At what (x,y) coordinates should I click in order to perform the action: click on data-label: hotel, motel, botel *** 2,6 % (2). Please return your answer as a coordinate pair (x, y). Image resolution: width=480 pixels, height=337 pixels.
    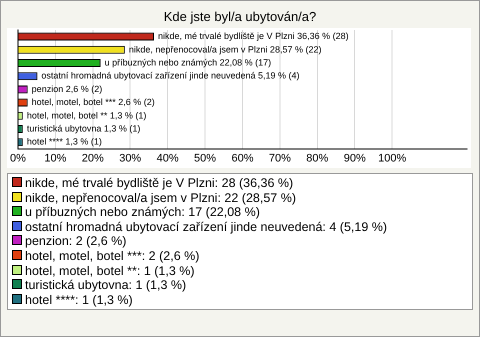
    Looking at the image, I should click on (93, 102).